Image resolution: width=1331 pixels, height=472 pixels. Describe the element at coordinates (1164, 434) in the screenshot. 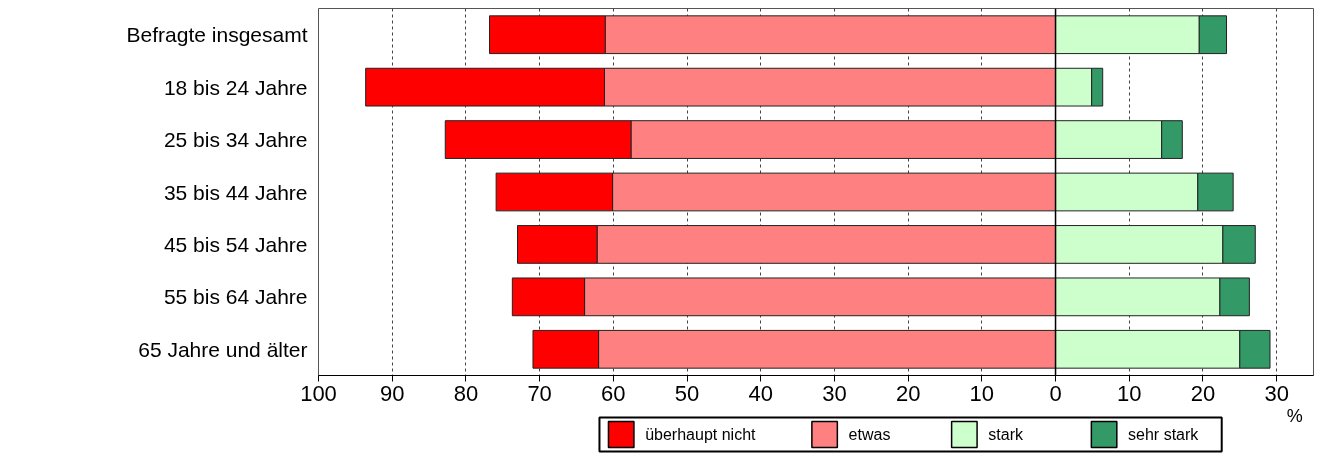

I see `legend-label: sehr stark` at that location.